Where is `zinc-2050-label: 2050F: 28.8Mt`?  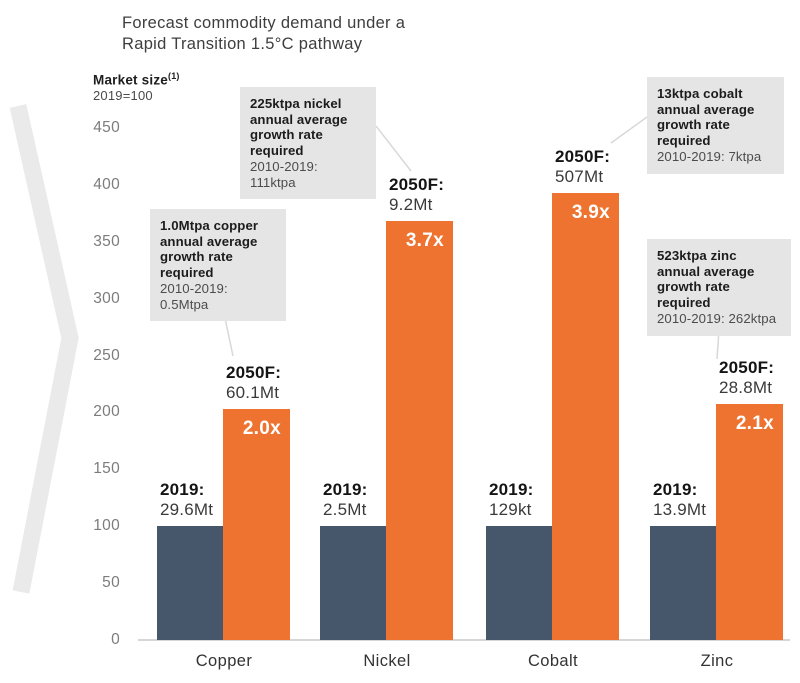
zinc-2050-label: 2050F: 28.8Mt is located at coordinates (746, 378).